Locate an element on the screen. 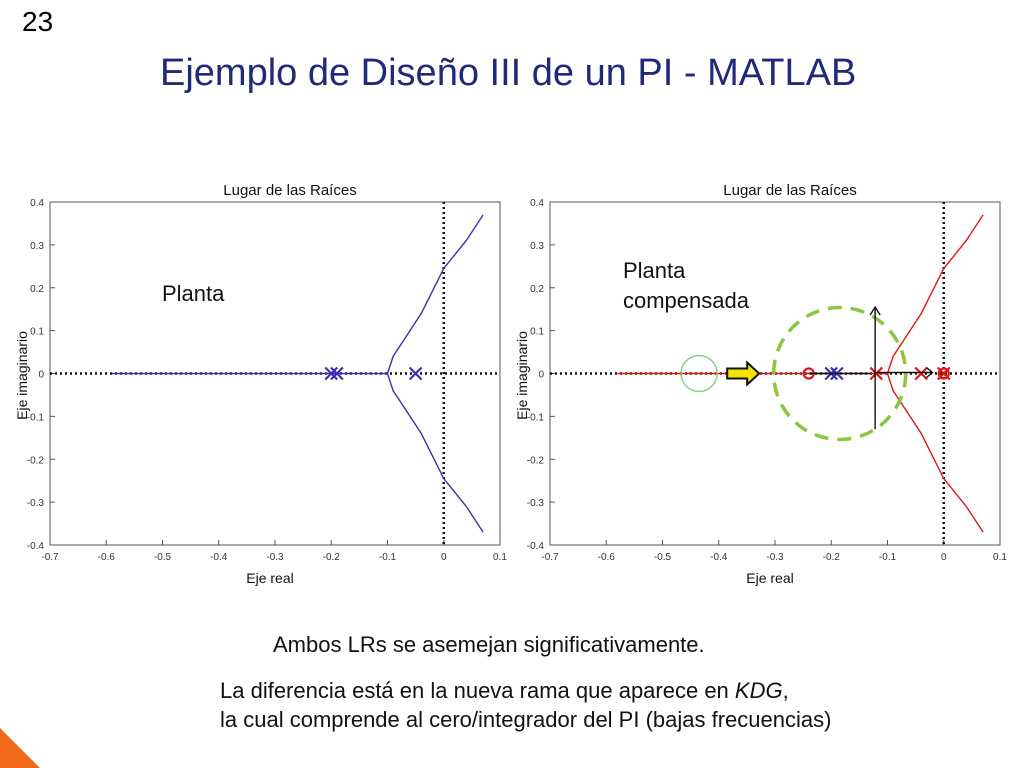  plot-annotation: compensada is located at coordinates (686, 300).